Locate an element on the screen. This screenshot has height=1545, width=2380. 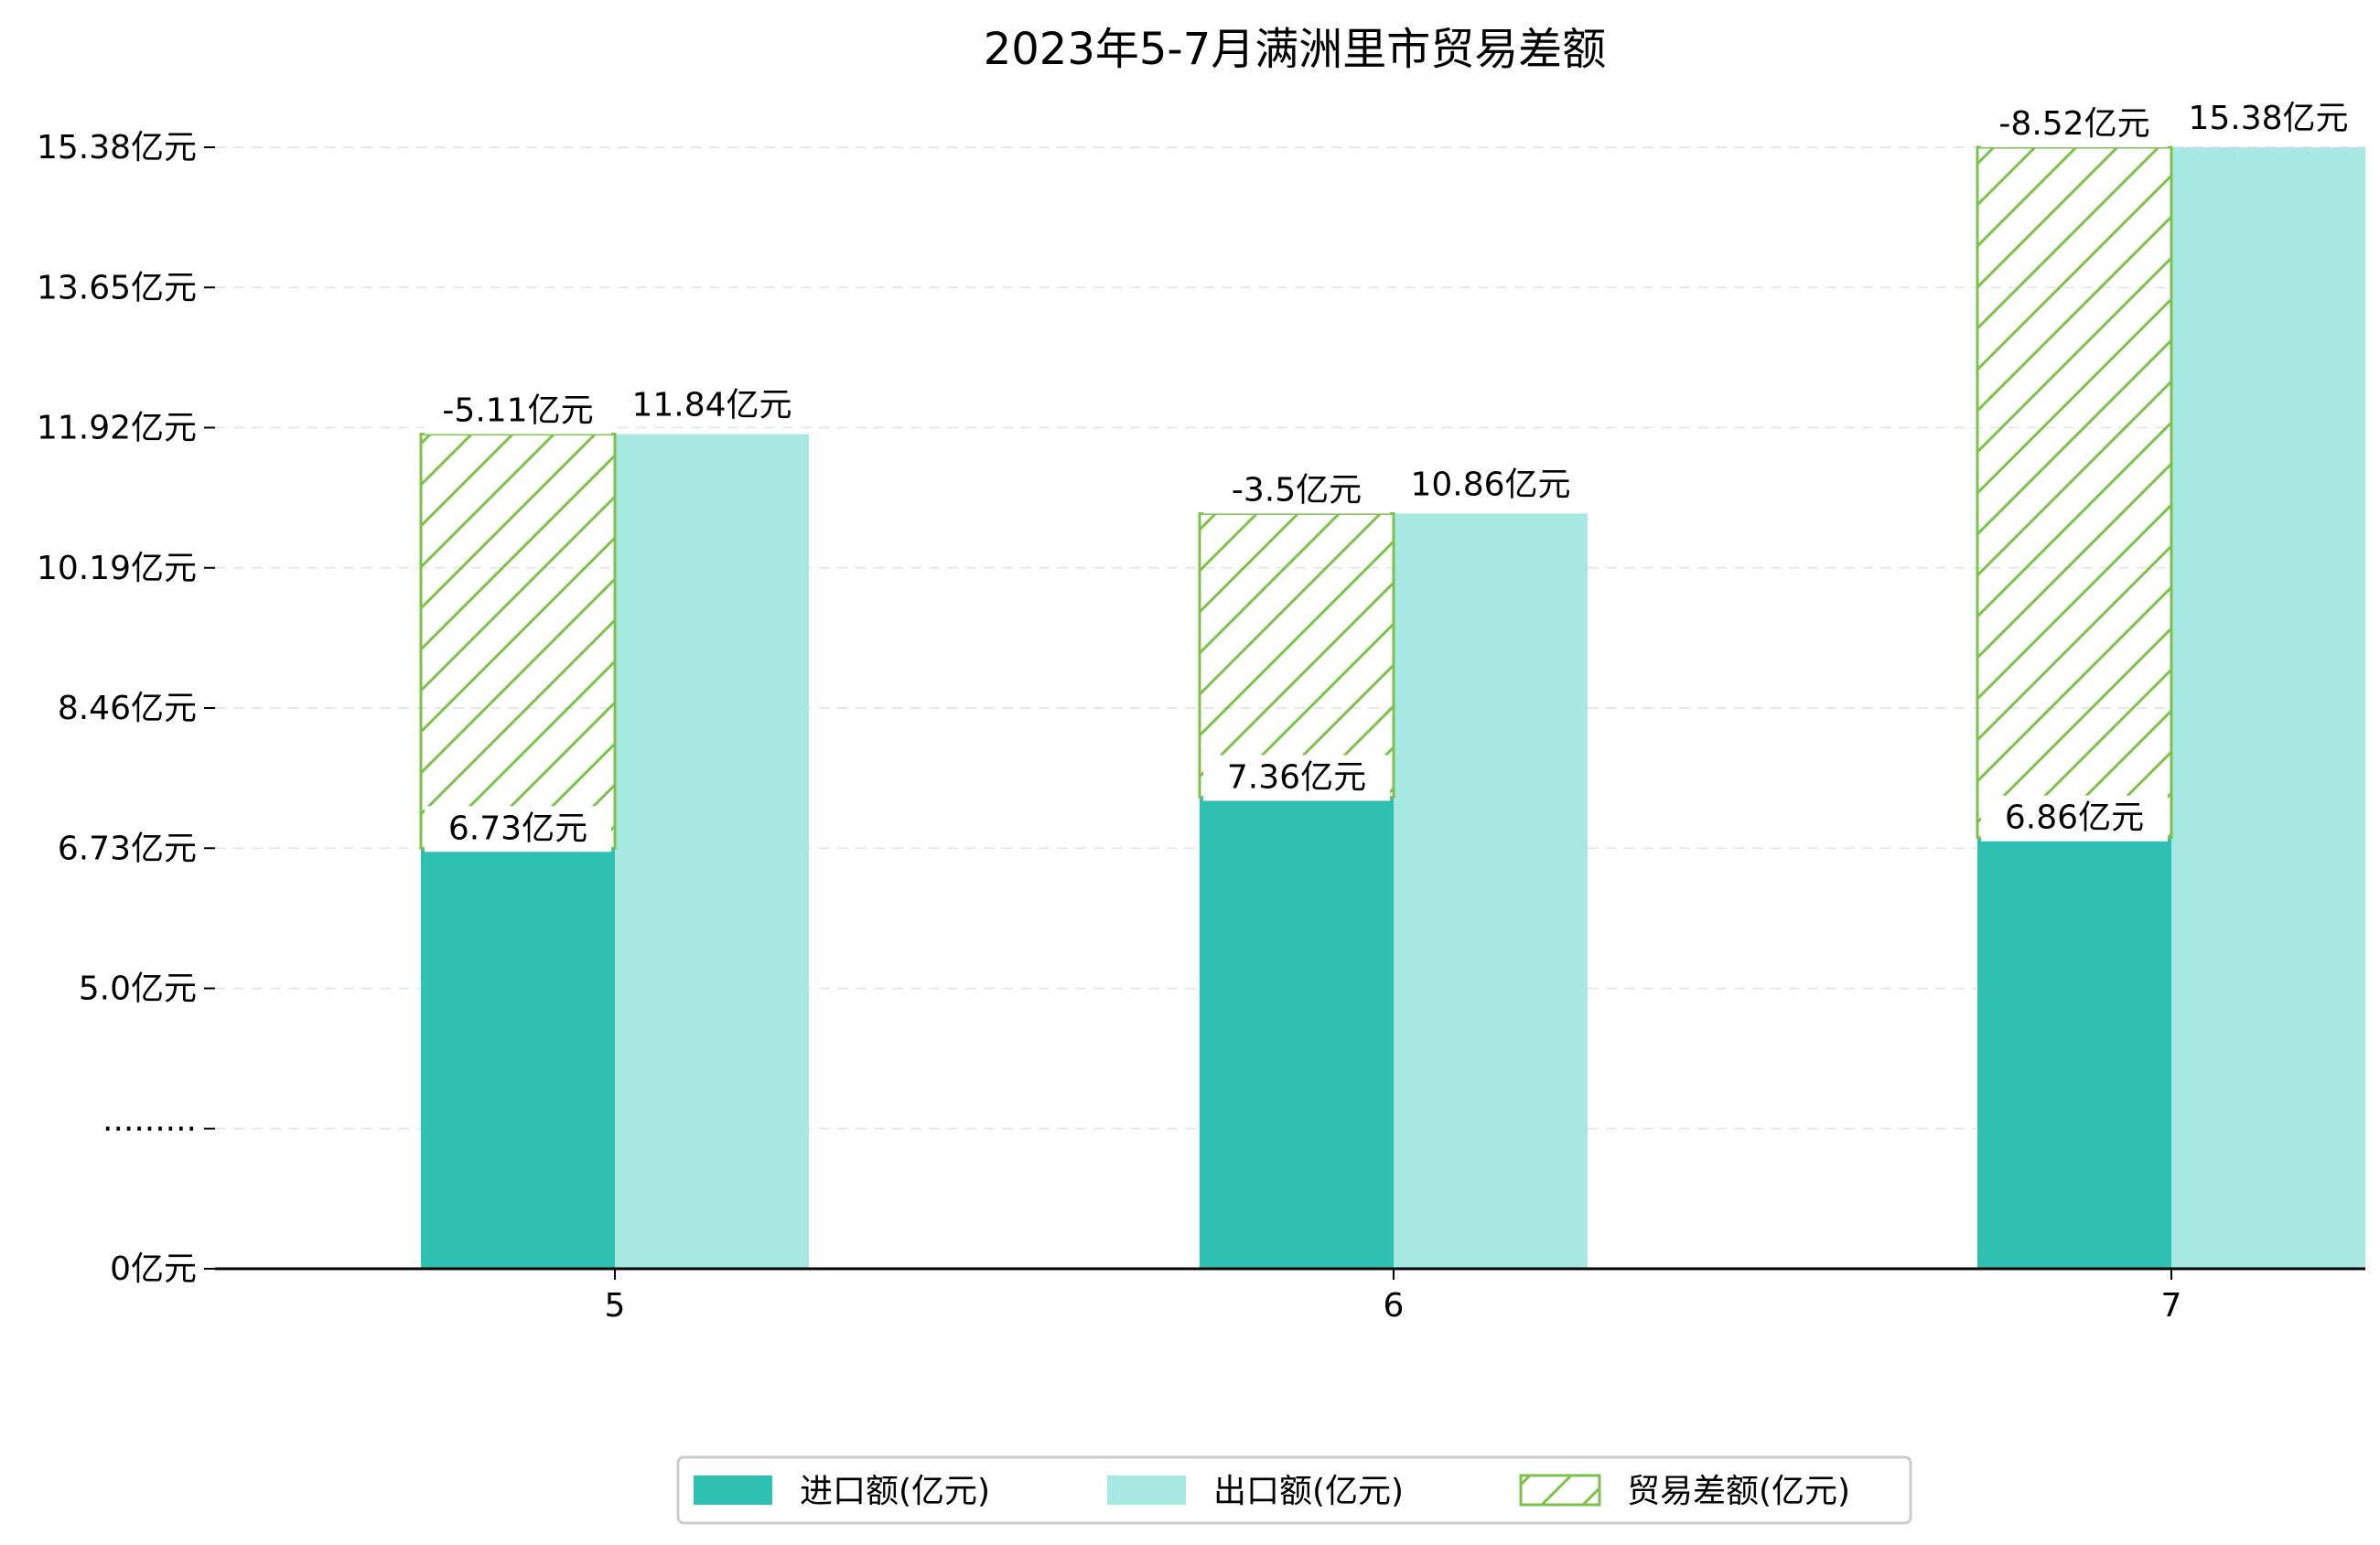
x-tick-label: 5 is located at coordinates (615, 1306).